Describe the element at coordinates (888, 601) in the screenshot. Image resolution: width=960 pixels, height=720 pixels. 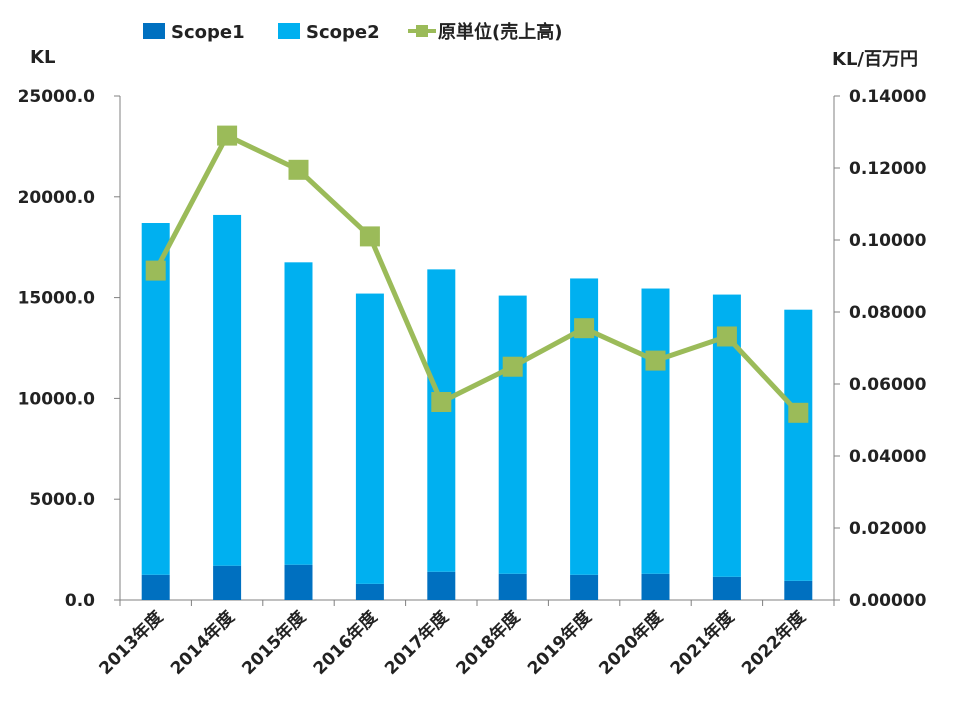
I see `y2-tick-label: 0.00000` at that location.